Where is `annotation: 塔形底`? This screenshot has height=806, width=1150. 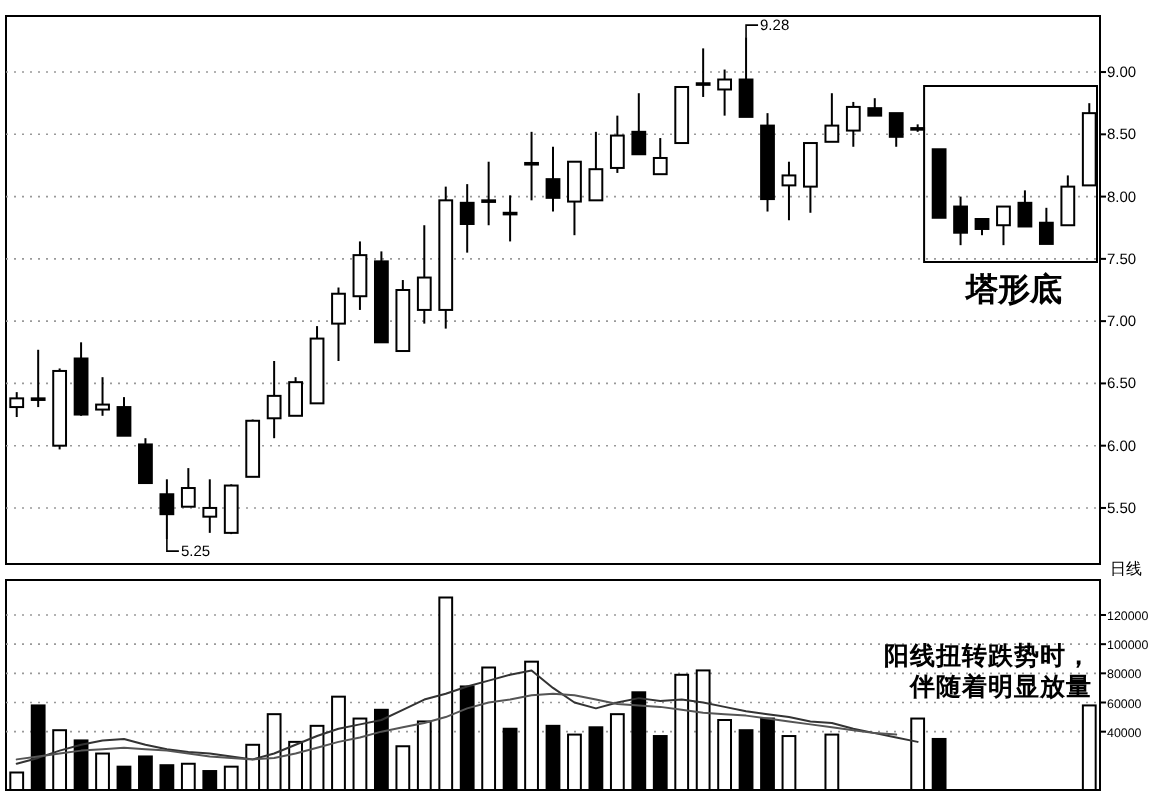
annotation: 塔形底 is located at coordinates (1013, 289).